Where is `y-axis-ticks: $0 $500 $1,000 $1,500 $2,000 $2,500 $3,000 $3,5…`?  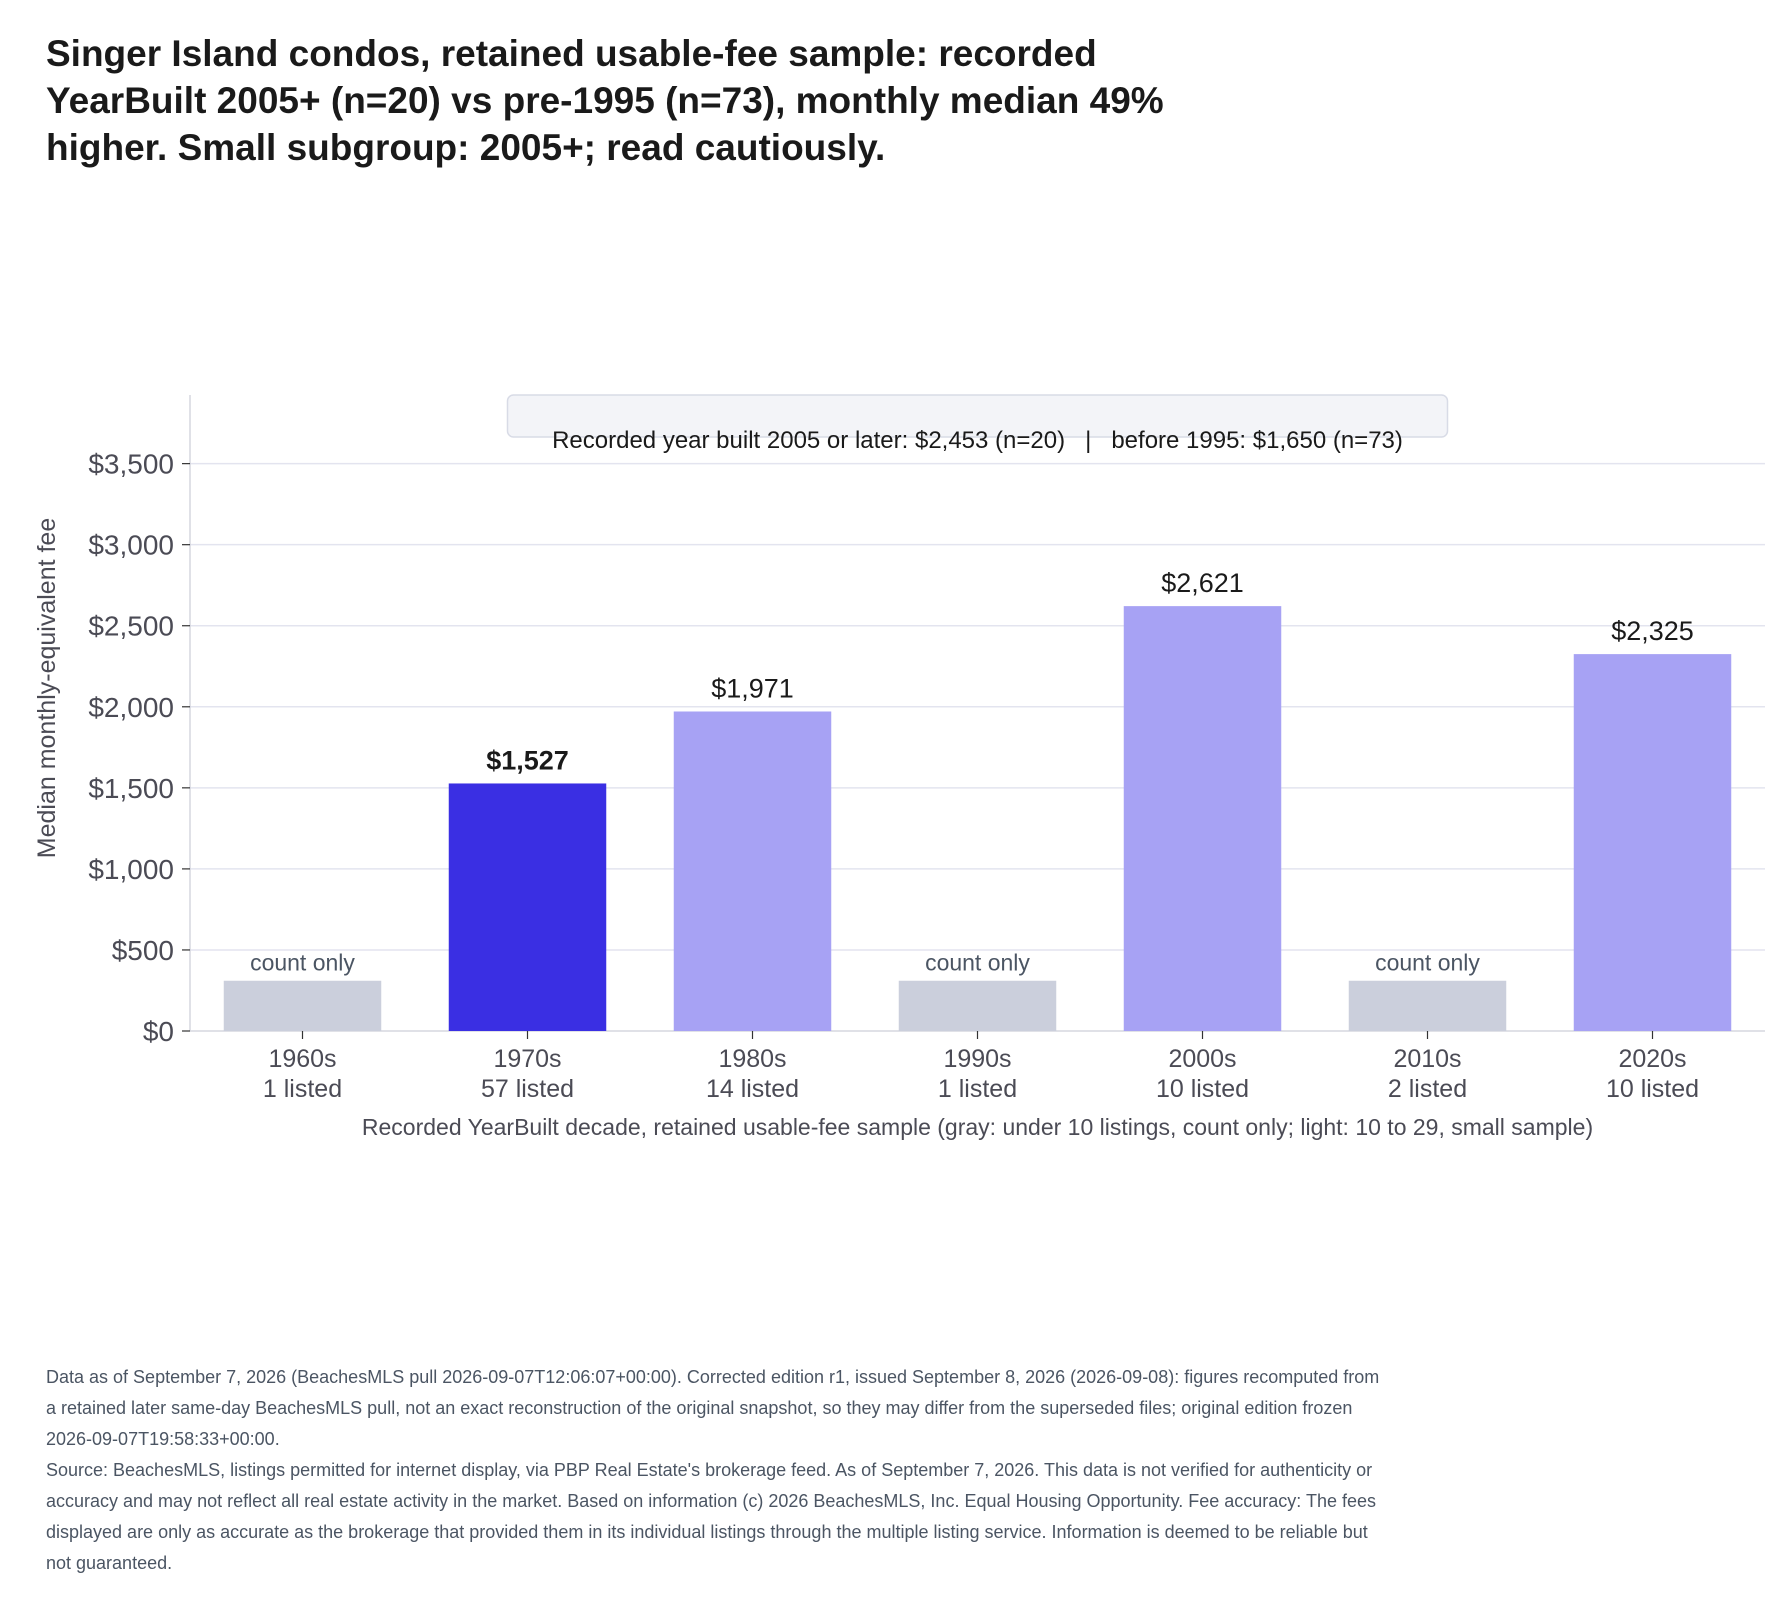 y-axis-ticks: $0 $500 $1,000 $1,500 $2,000 $2,500 $3,000 $3,5… is located at coordinates (139, 748).